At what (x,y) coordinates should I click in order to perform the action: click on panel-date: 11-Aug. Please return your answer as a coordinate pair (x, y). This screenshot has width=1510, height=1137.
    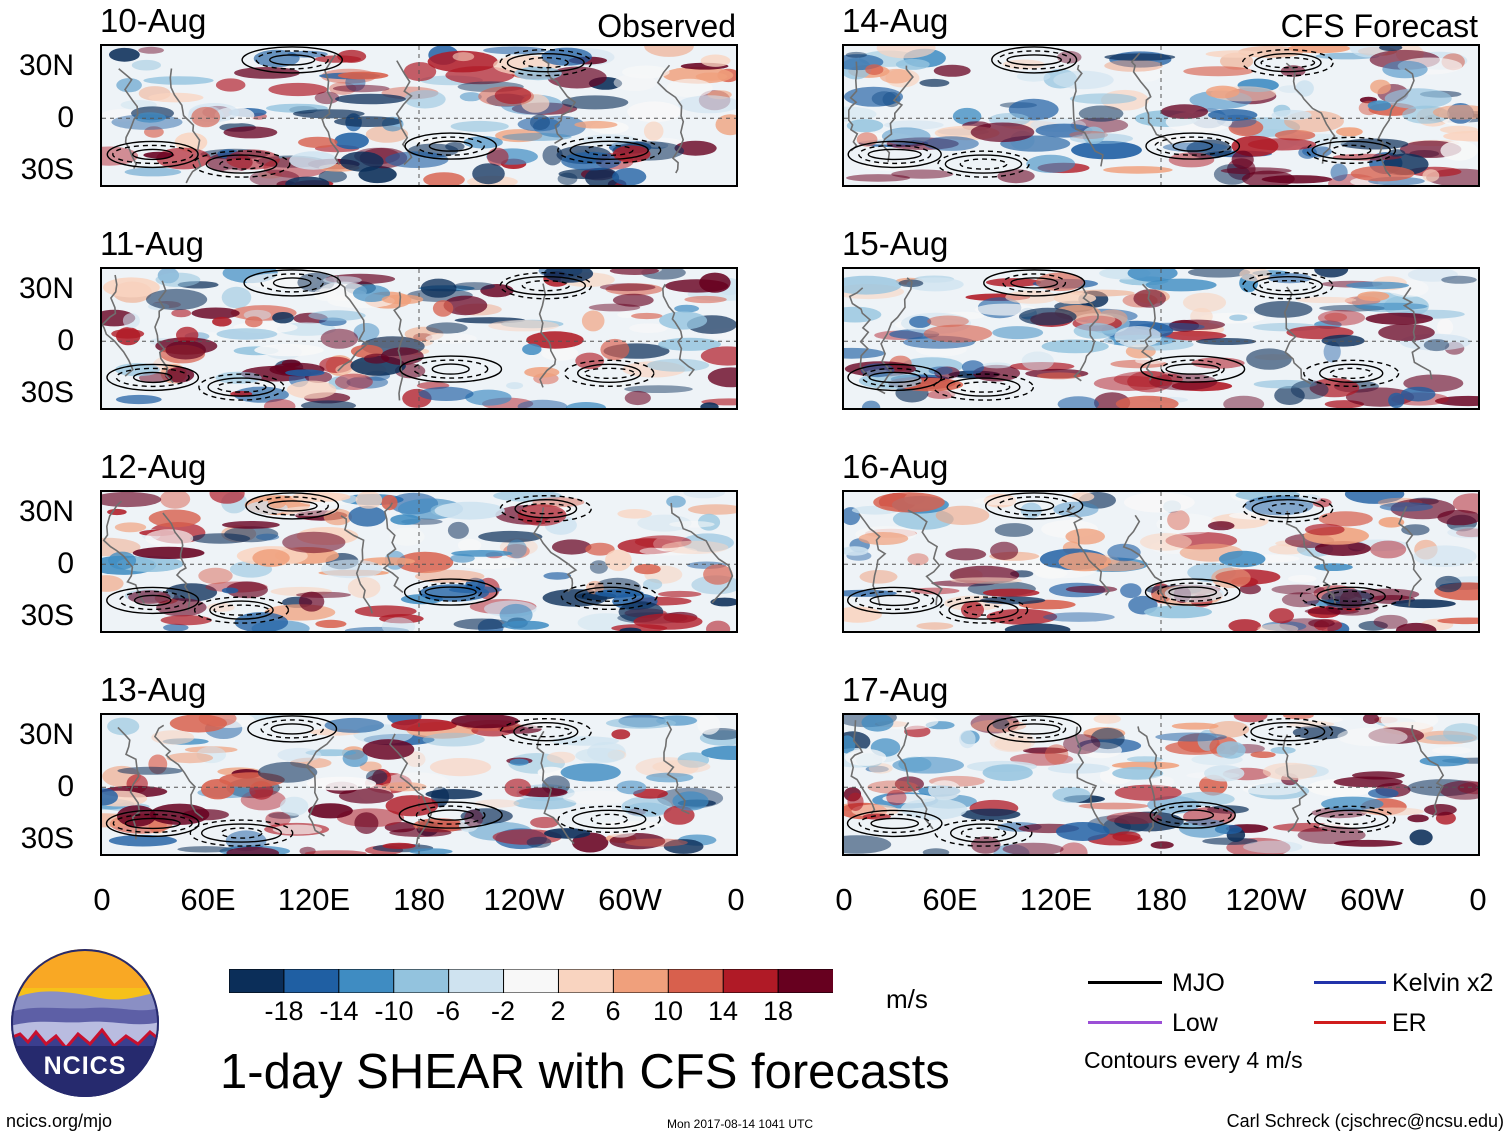
    Looking at the image, I should click on (152, 243).